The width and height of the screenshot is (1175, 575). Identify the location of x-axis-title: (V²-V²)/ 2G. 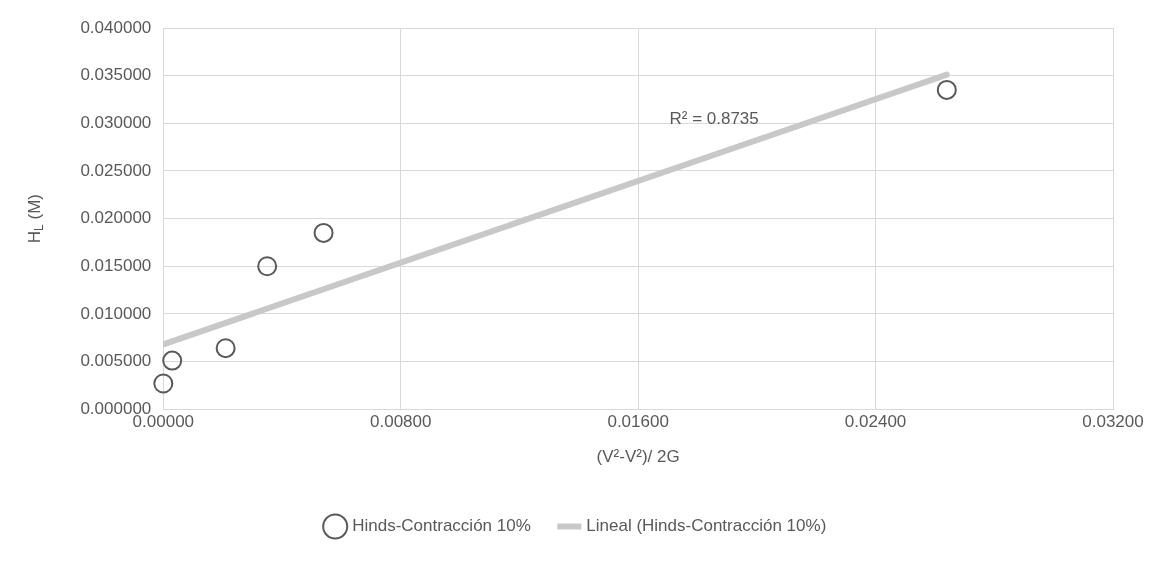
(638, 457).